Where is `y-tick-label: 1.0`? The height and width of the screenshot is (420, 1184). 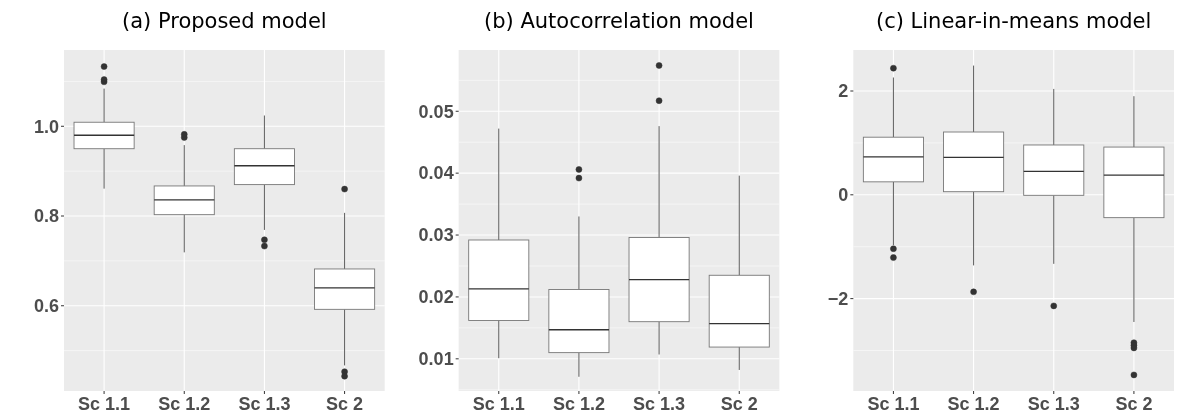 y-tick-label: 1.0 is located at coordinates (46, 126).